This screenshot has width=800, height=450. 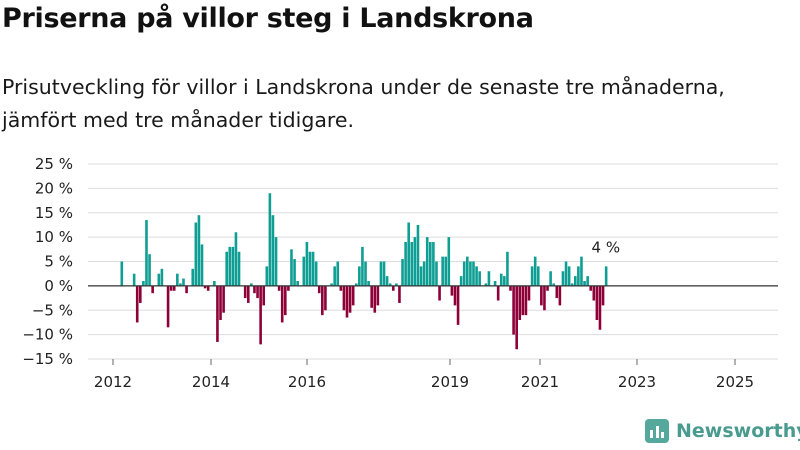 I want to click on y-tick-label: 15 %, so click(x=54, y=213).